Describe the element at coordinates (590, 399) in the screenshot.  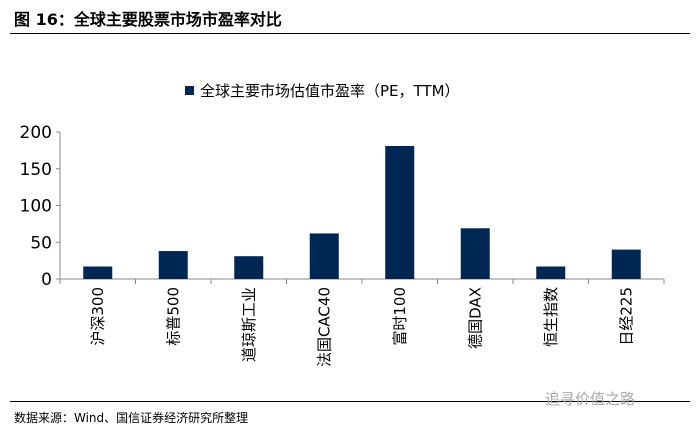
I see `watermark: 追寻价值之路` at that location.